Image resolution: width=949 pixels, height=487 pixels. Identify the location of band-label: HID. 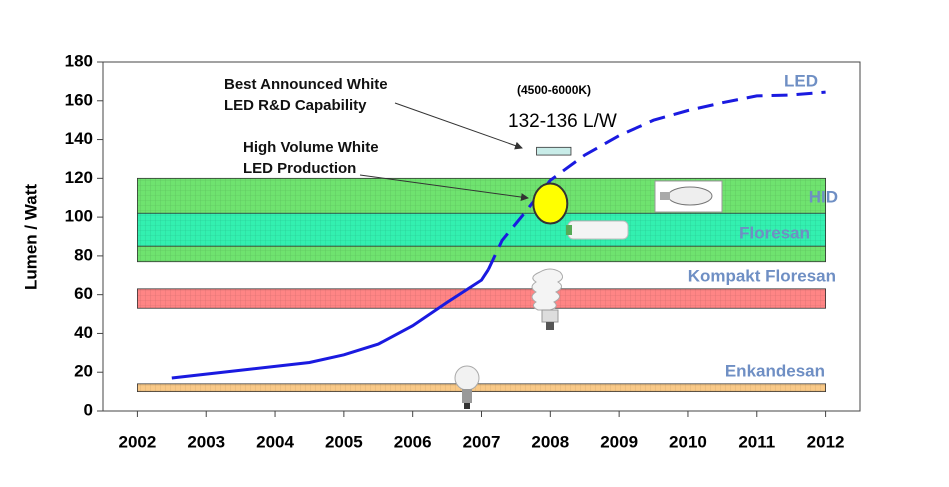
(823, 196).